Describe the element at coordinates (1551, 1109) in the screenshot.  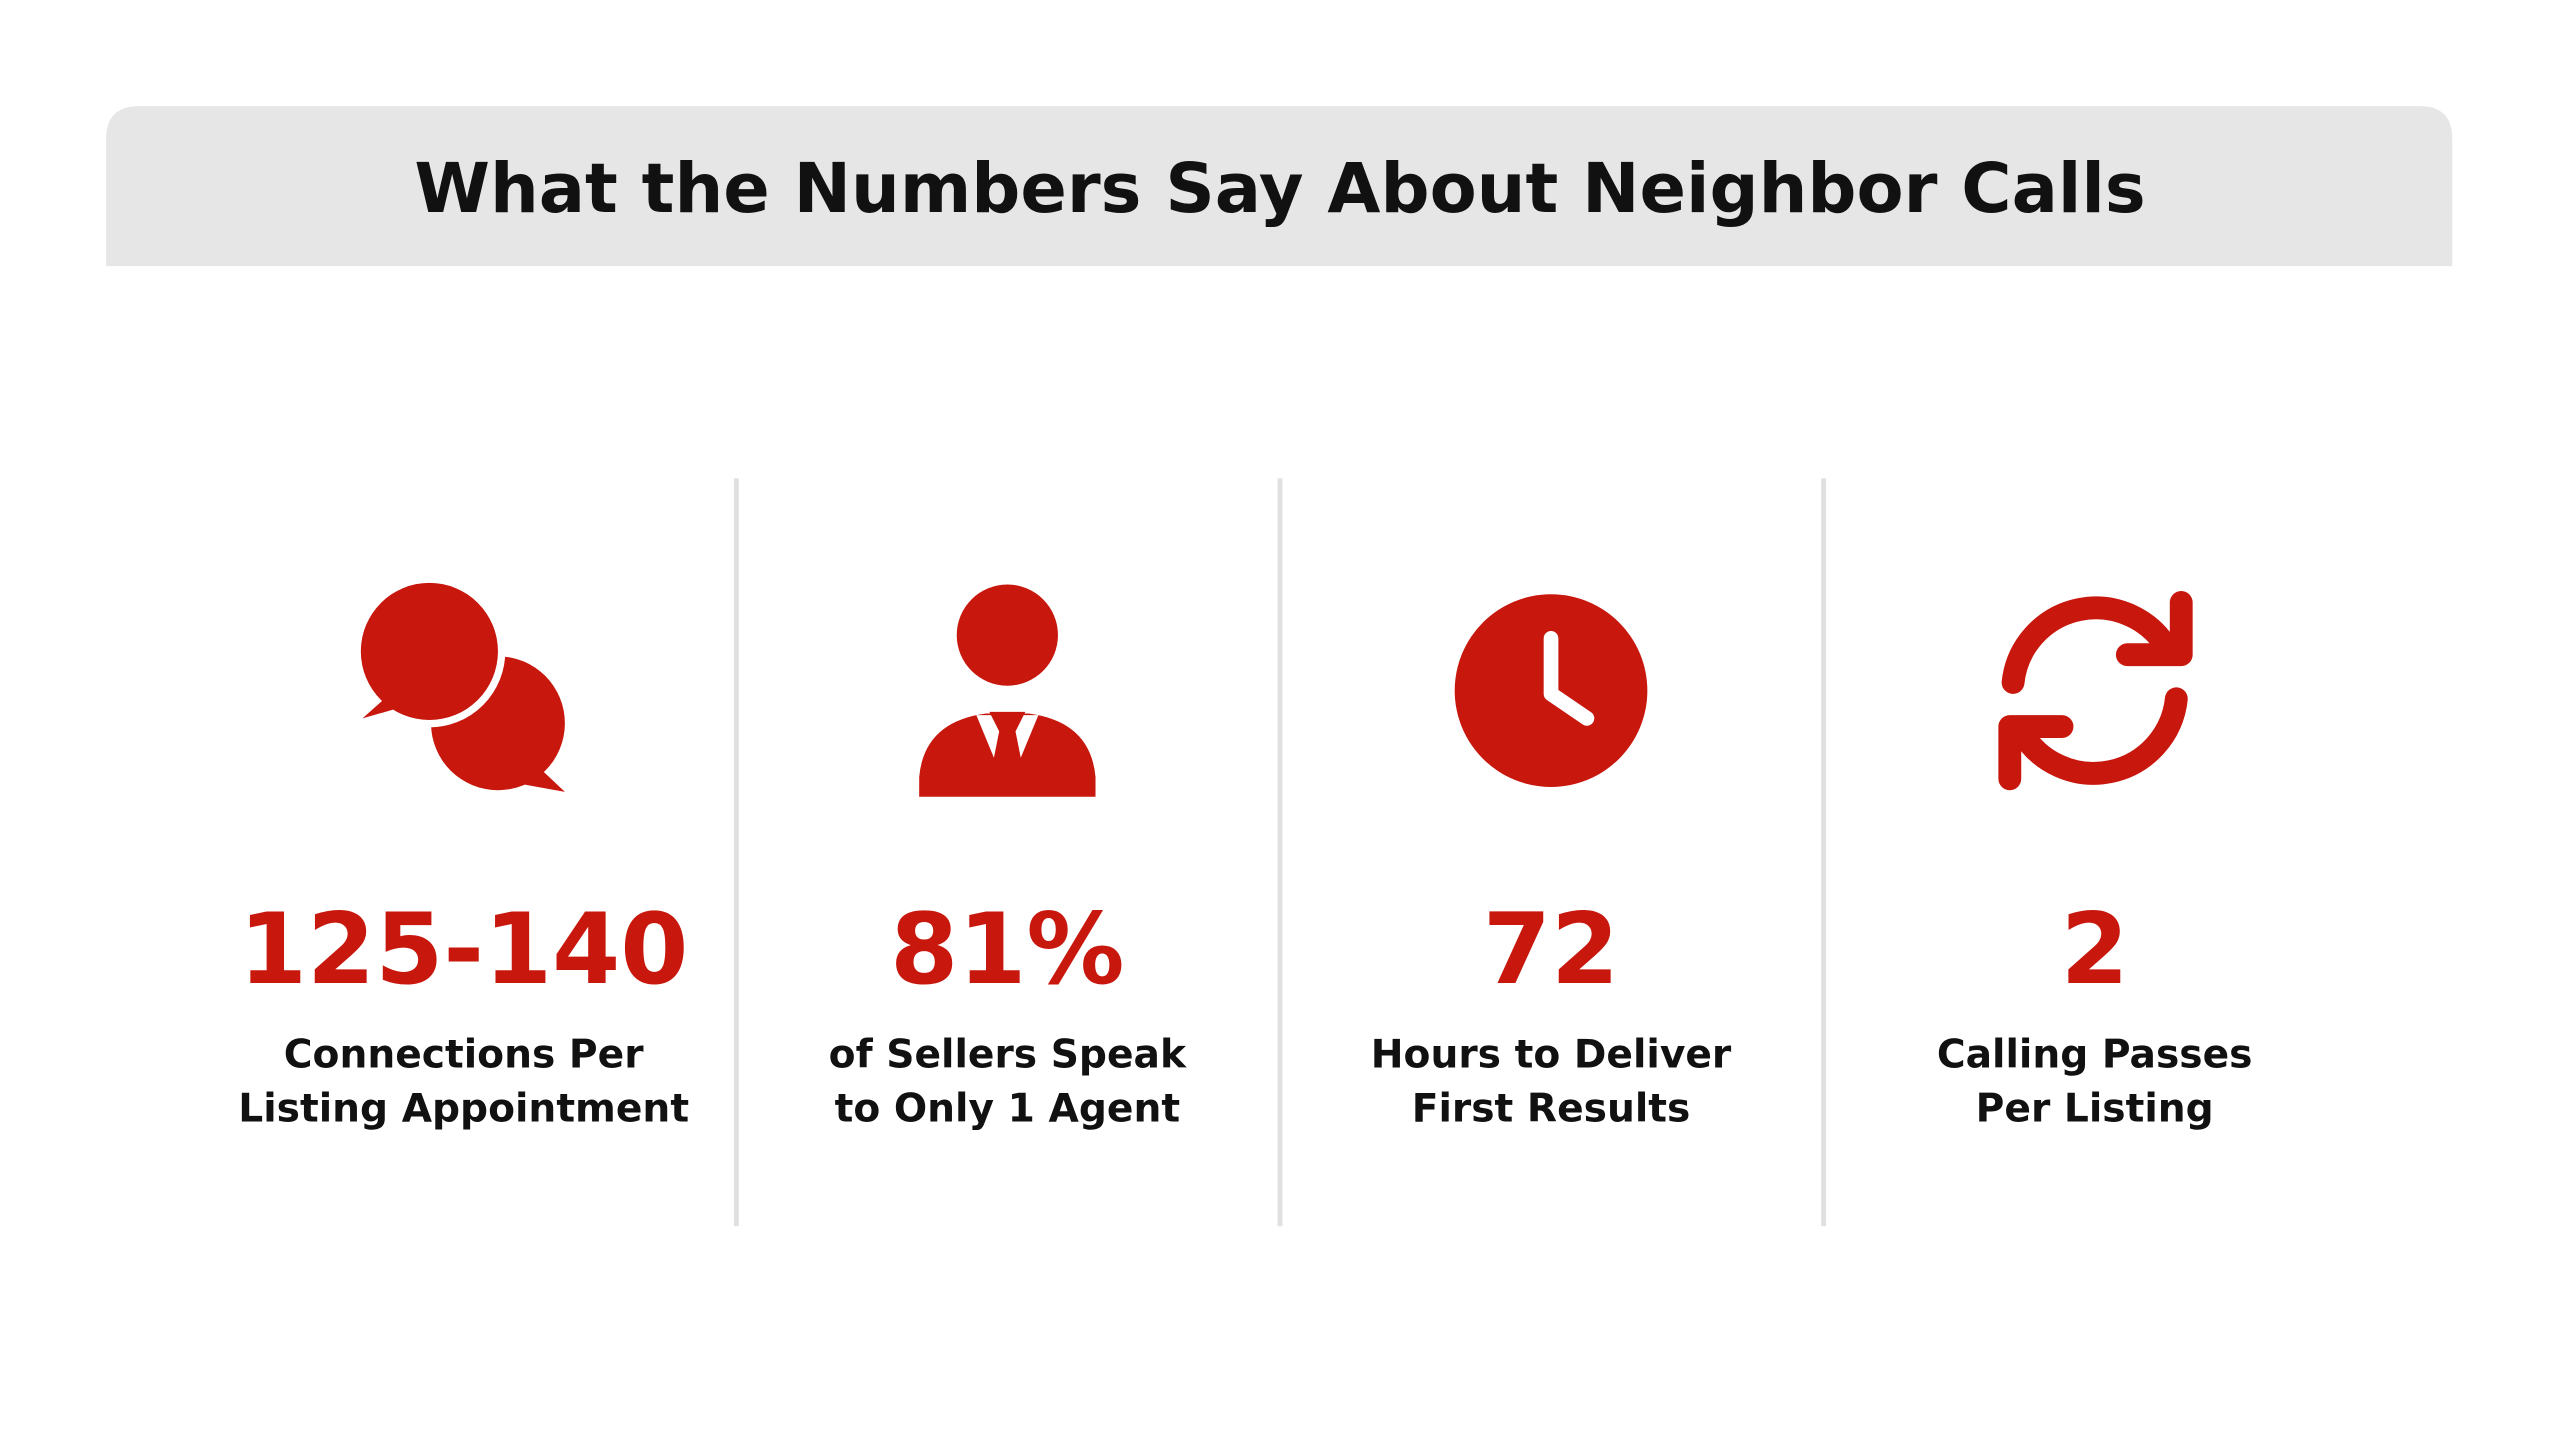
I see `stat-label: First Results` at that location.